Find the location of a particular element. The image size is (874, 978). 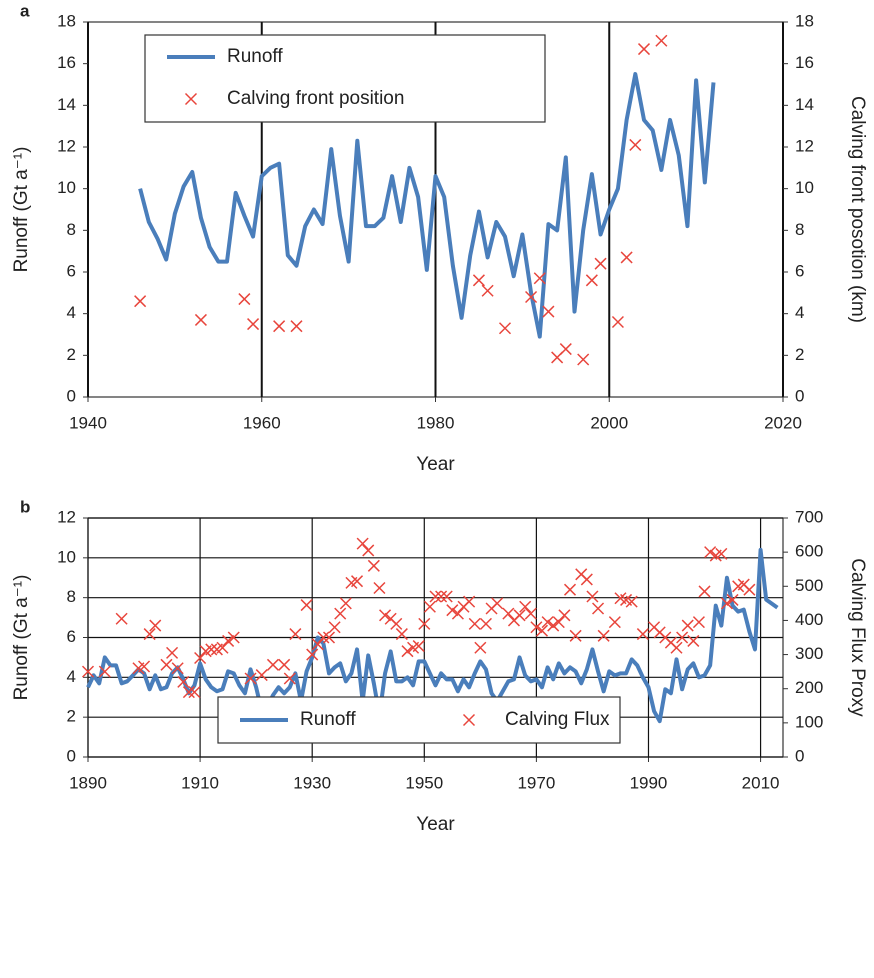

x-tick-label: 1890 is located at coordinates (88, 782).